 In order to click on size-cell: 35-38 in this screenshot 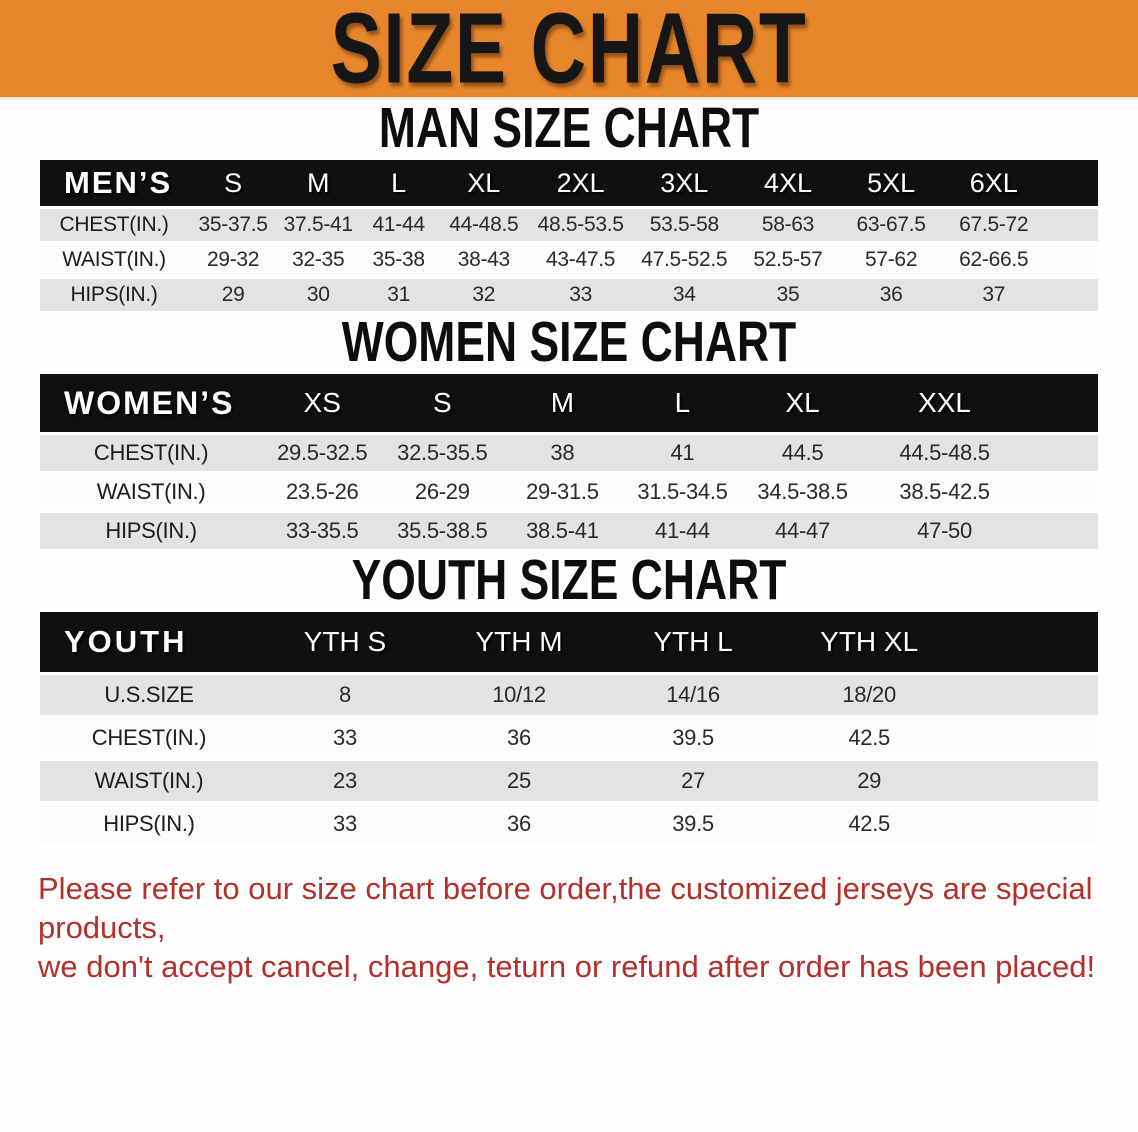, I will do `click(398, 260)`.